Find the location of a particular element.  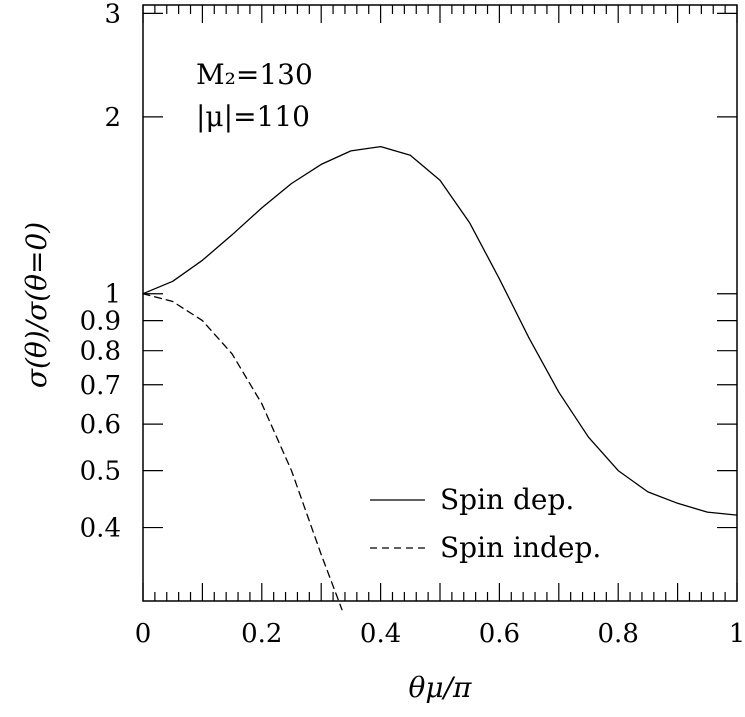

annotation-m2: M₂=130 is located at coordinates (254, 74).